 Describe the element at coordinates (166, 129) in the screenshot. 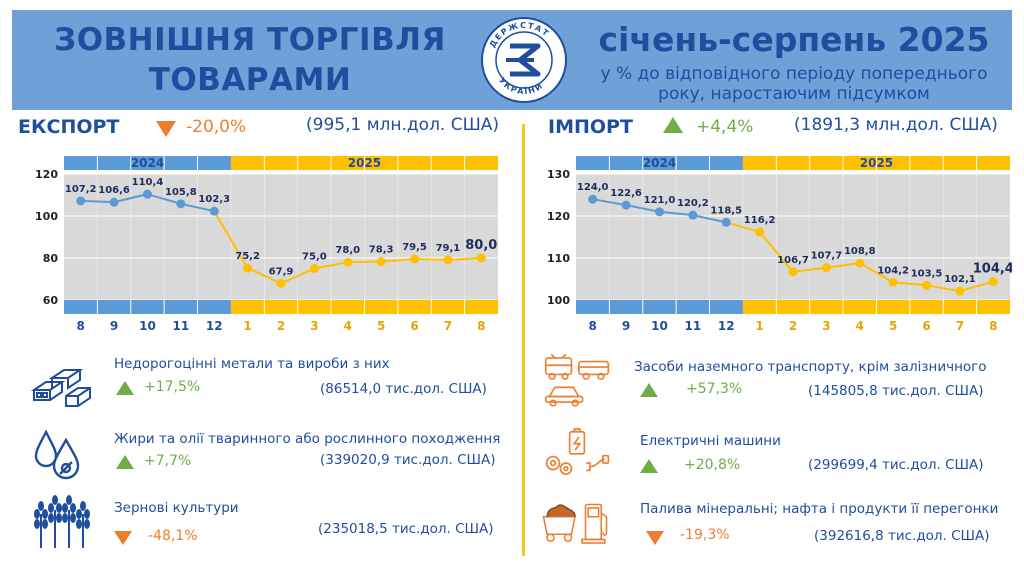

I see `export-trend-down-icon` at that location.